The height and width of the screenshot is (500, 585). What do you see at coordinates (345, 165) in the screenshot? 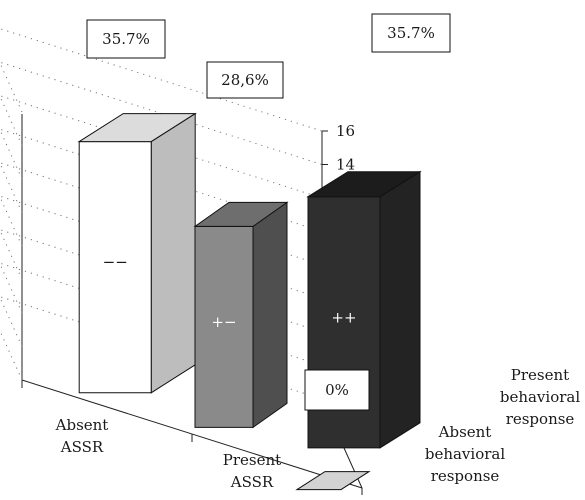
I see `value-tick-label: 14` at bounding box center [345, 165].